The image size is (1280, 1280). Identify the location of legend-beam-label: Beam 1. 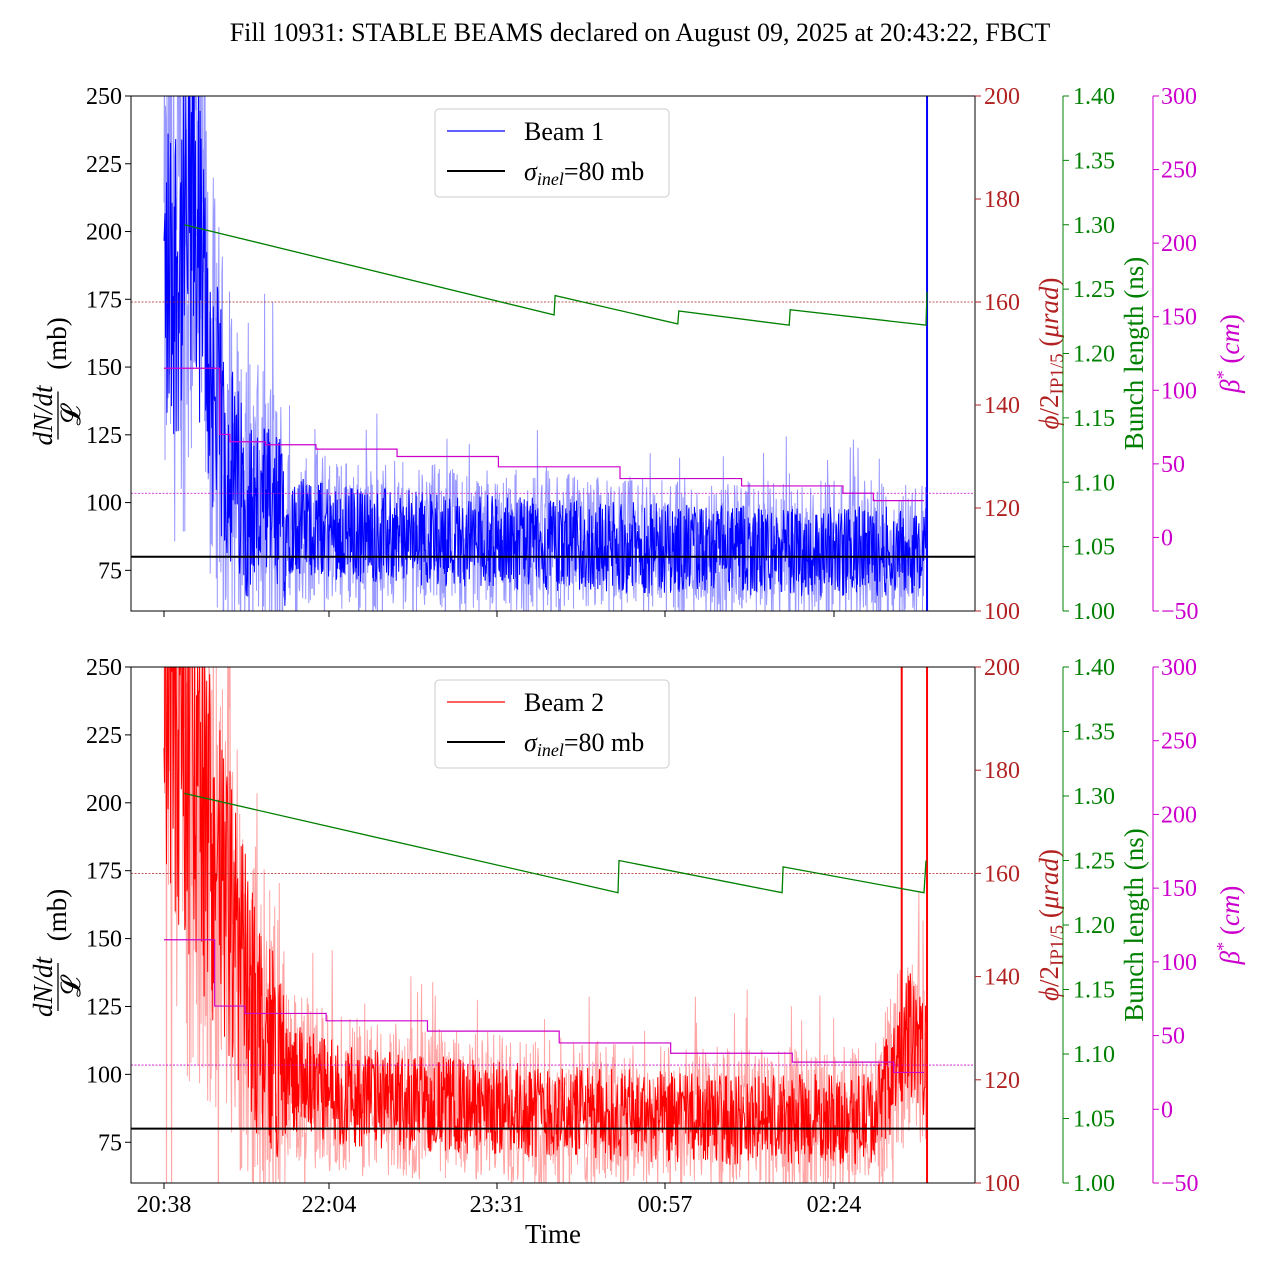
(564, 131).